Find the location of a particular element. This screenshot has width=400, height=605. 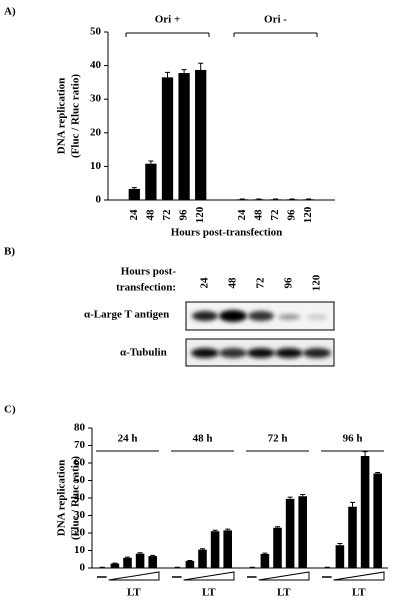

lane-label: 72 is located at coordinates (261, 283).